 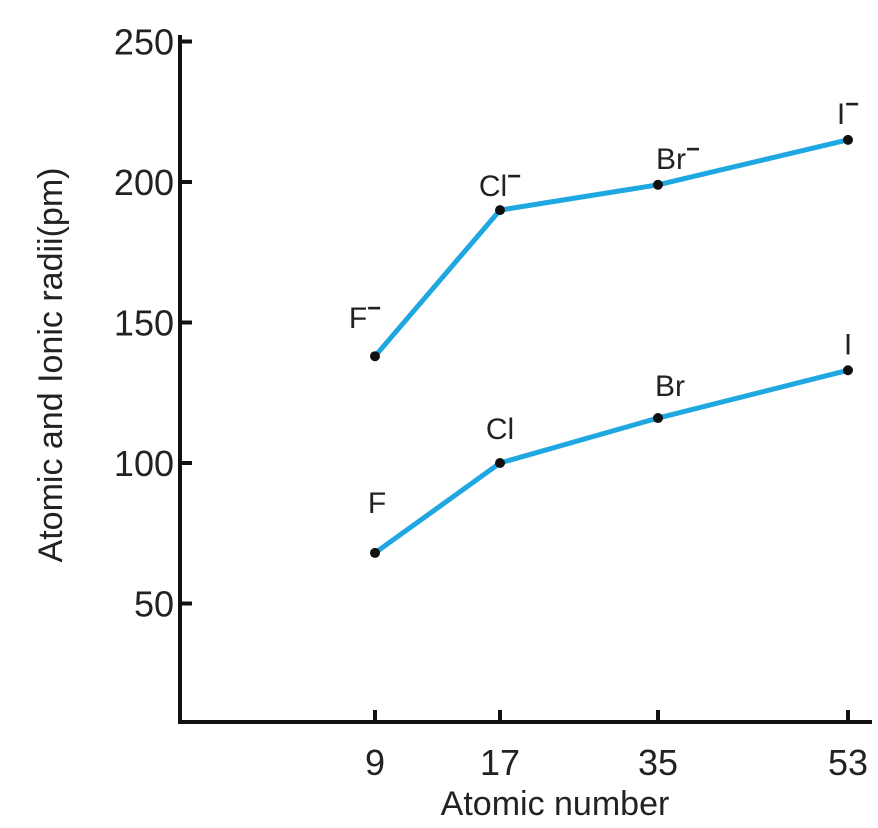 I want to click on x-tick-label: 53, so click(x=848, y=762).